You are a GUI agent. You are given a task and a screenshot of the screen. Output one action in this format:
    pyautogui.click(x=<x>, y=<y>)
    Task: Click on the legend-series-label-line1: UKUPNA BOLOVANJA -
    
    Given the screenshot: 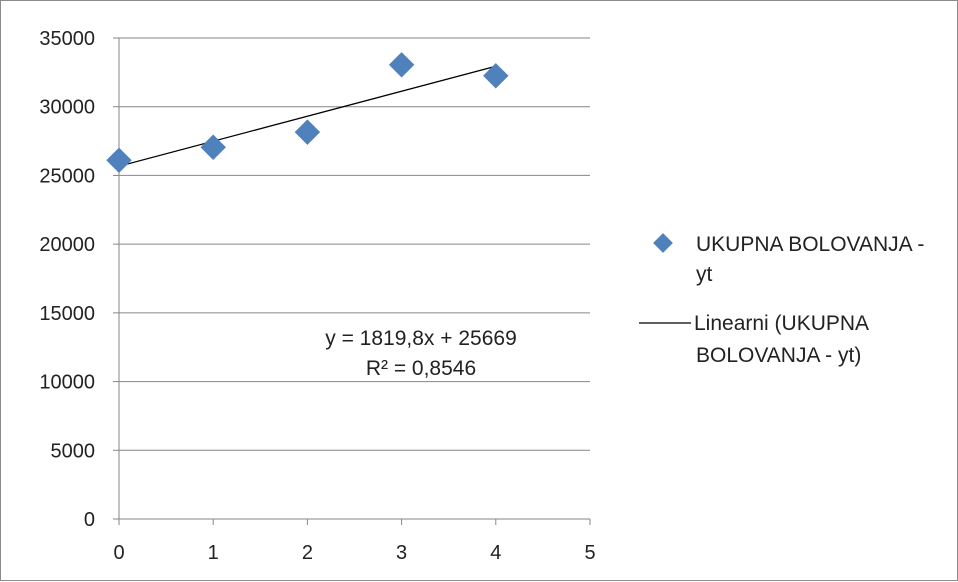 What is the action you would take?
    pyautogui.click(x=810, y=244)
    